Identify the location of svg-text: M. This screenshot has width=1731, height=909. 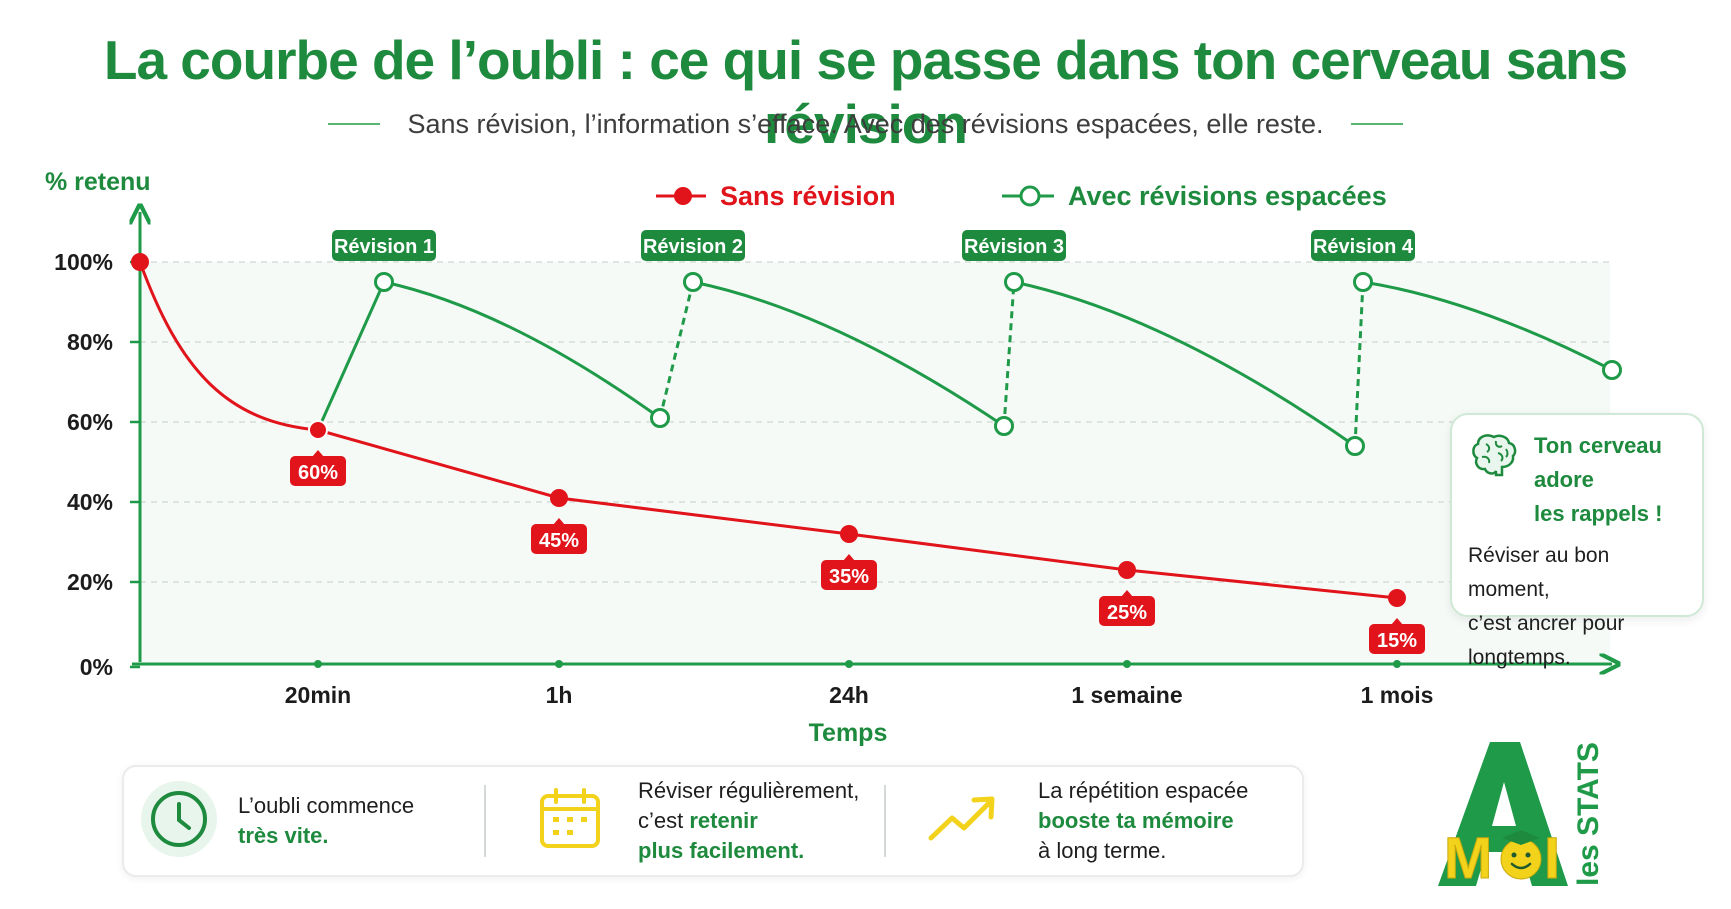
(1468, 858).